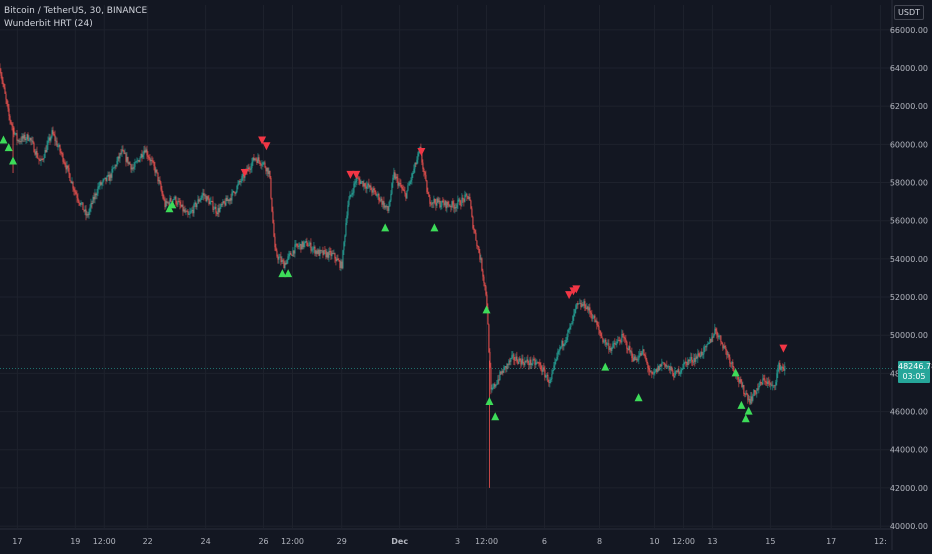  What do you see at coordinates (544, 541) in the screenshot?
I see `time-tick-label: 6` at bounding box center [544, 541].